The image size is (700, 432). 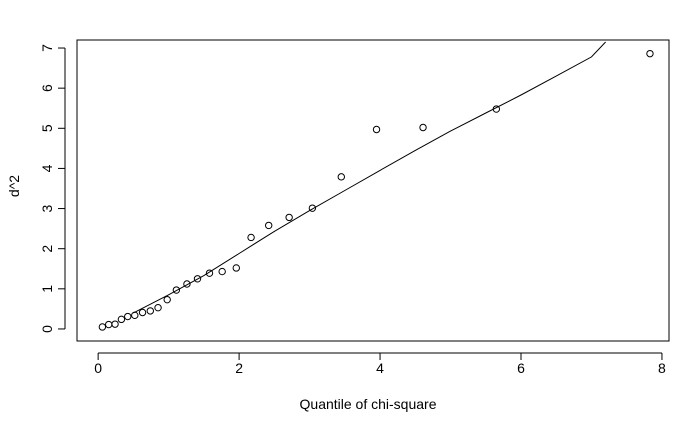 What do you see at coordinates (239, 368) in the screenshot?
I see `x-tick-label: 2` at bounding box center [239, 368].